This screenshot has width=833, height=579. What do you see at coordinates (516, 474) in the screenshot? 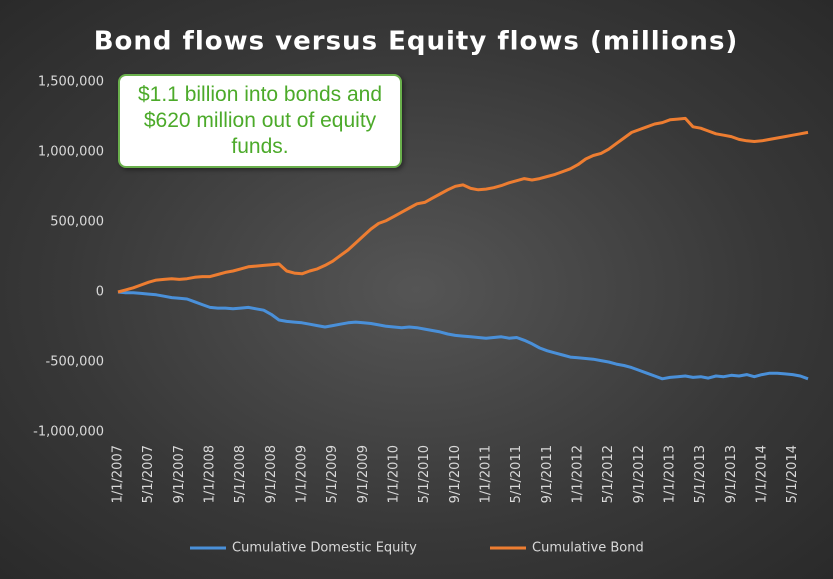
I see `x-tick-label: 5/1/2011` at bounding box center [516, 474].